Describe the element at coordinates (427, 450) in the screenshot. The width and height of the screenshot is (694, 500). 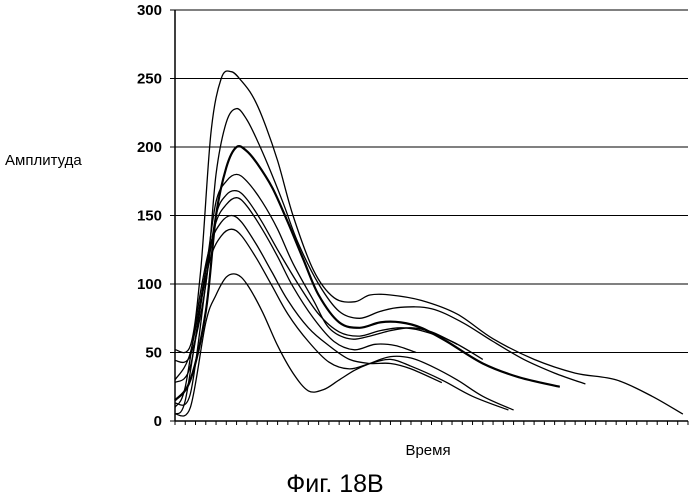
I see `x-axis-label: Время` at that location.